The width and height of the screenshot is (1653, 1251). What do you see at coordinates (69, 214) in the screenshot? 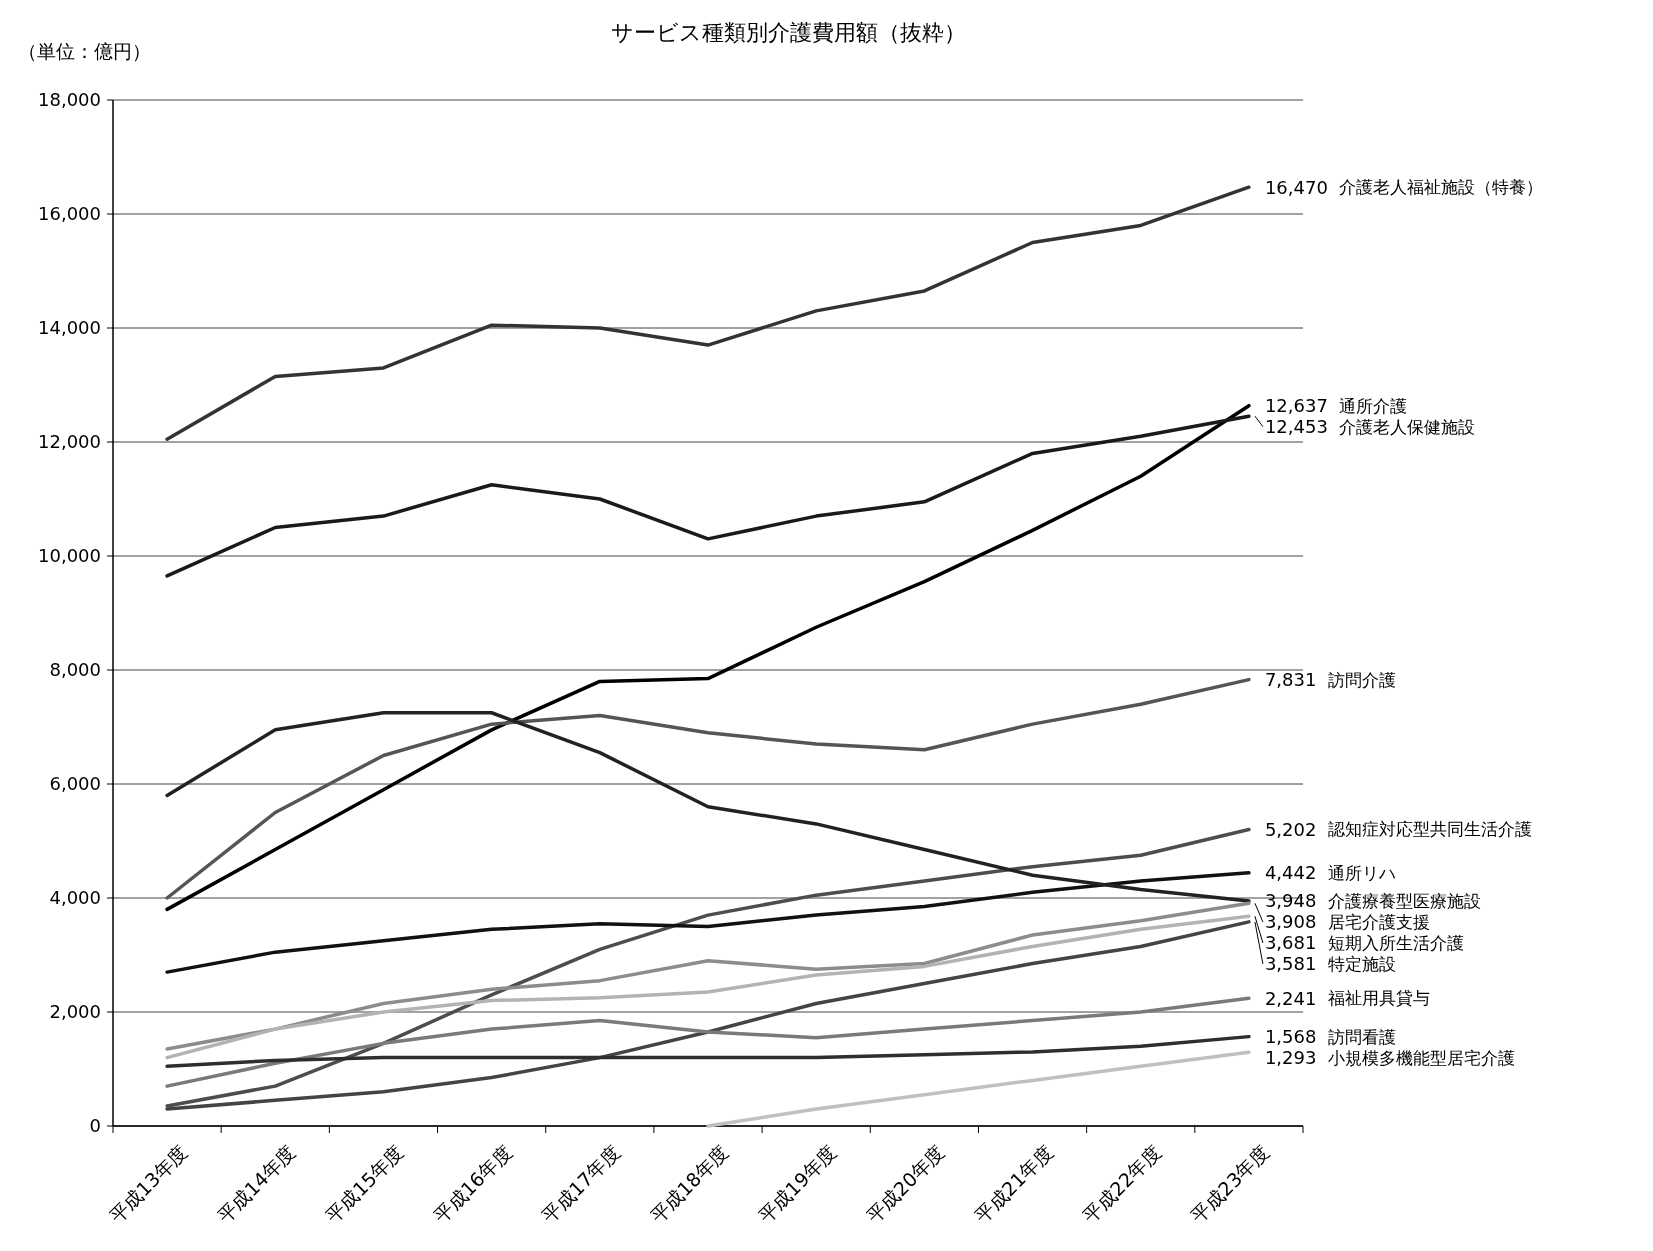
I see `y-tick-label: 16,000` at bounding box center [69, 214].